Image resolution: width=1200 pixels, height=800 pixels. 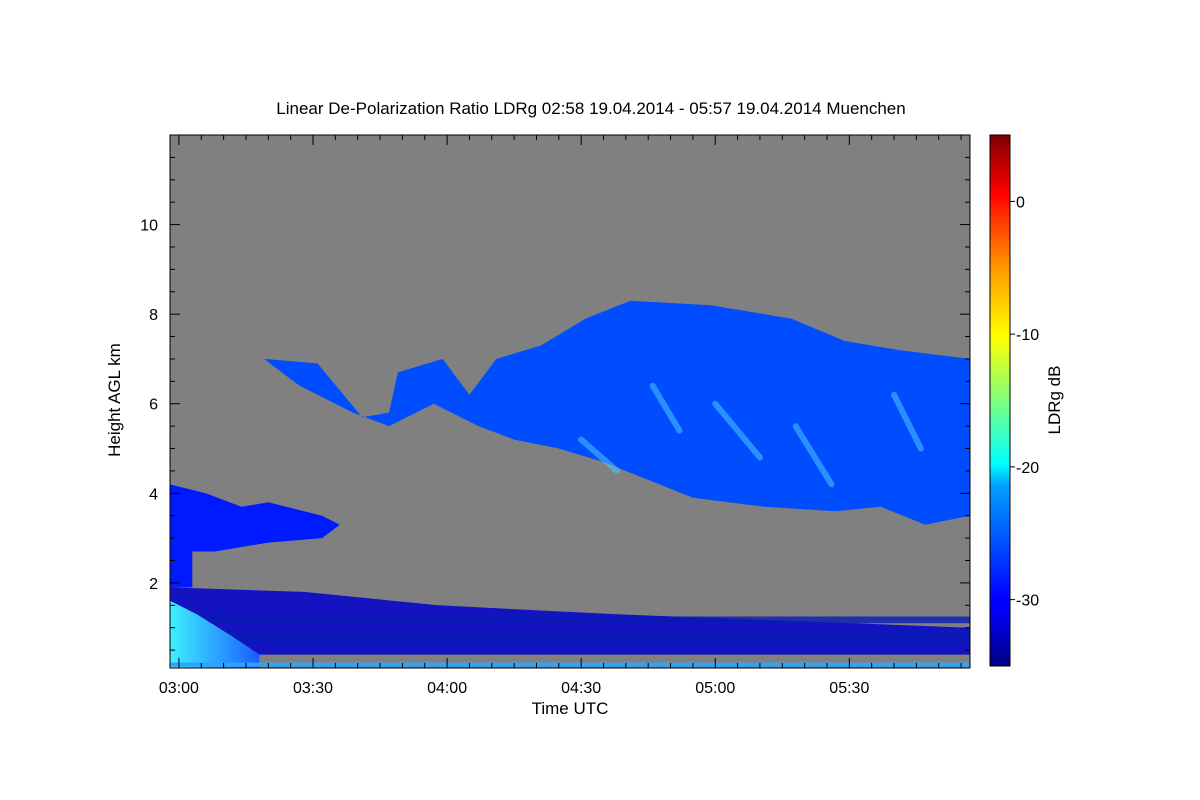 I want to click on x-tick-label: 05:30, so click(x=849, y=688).